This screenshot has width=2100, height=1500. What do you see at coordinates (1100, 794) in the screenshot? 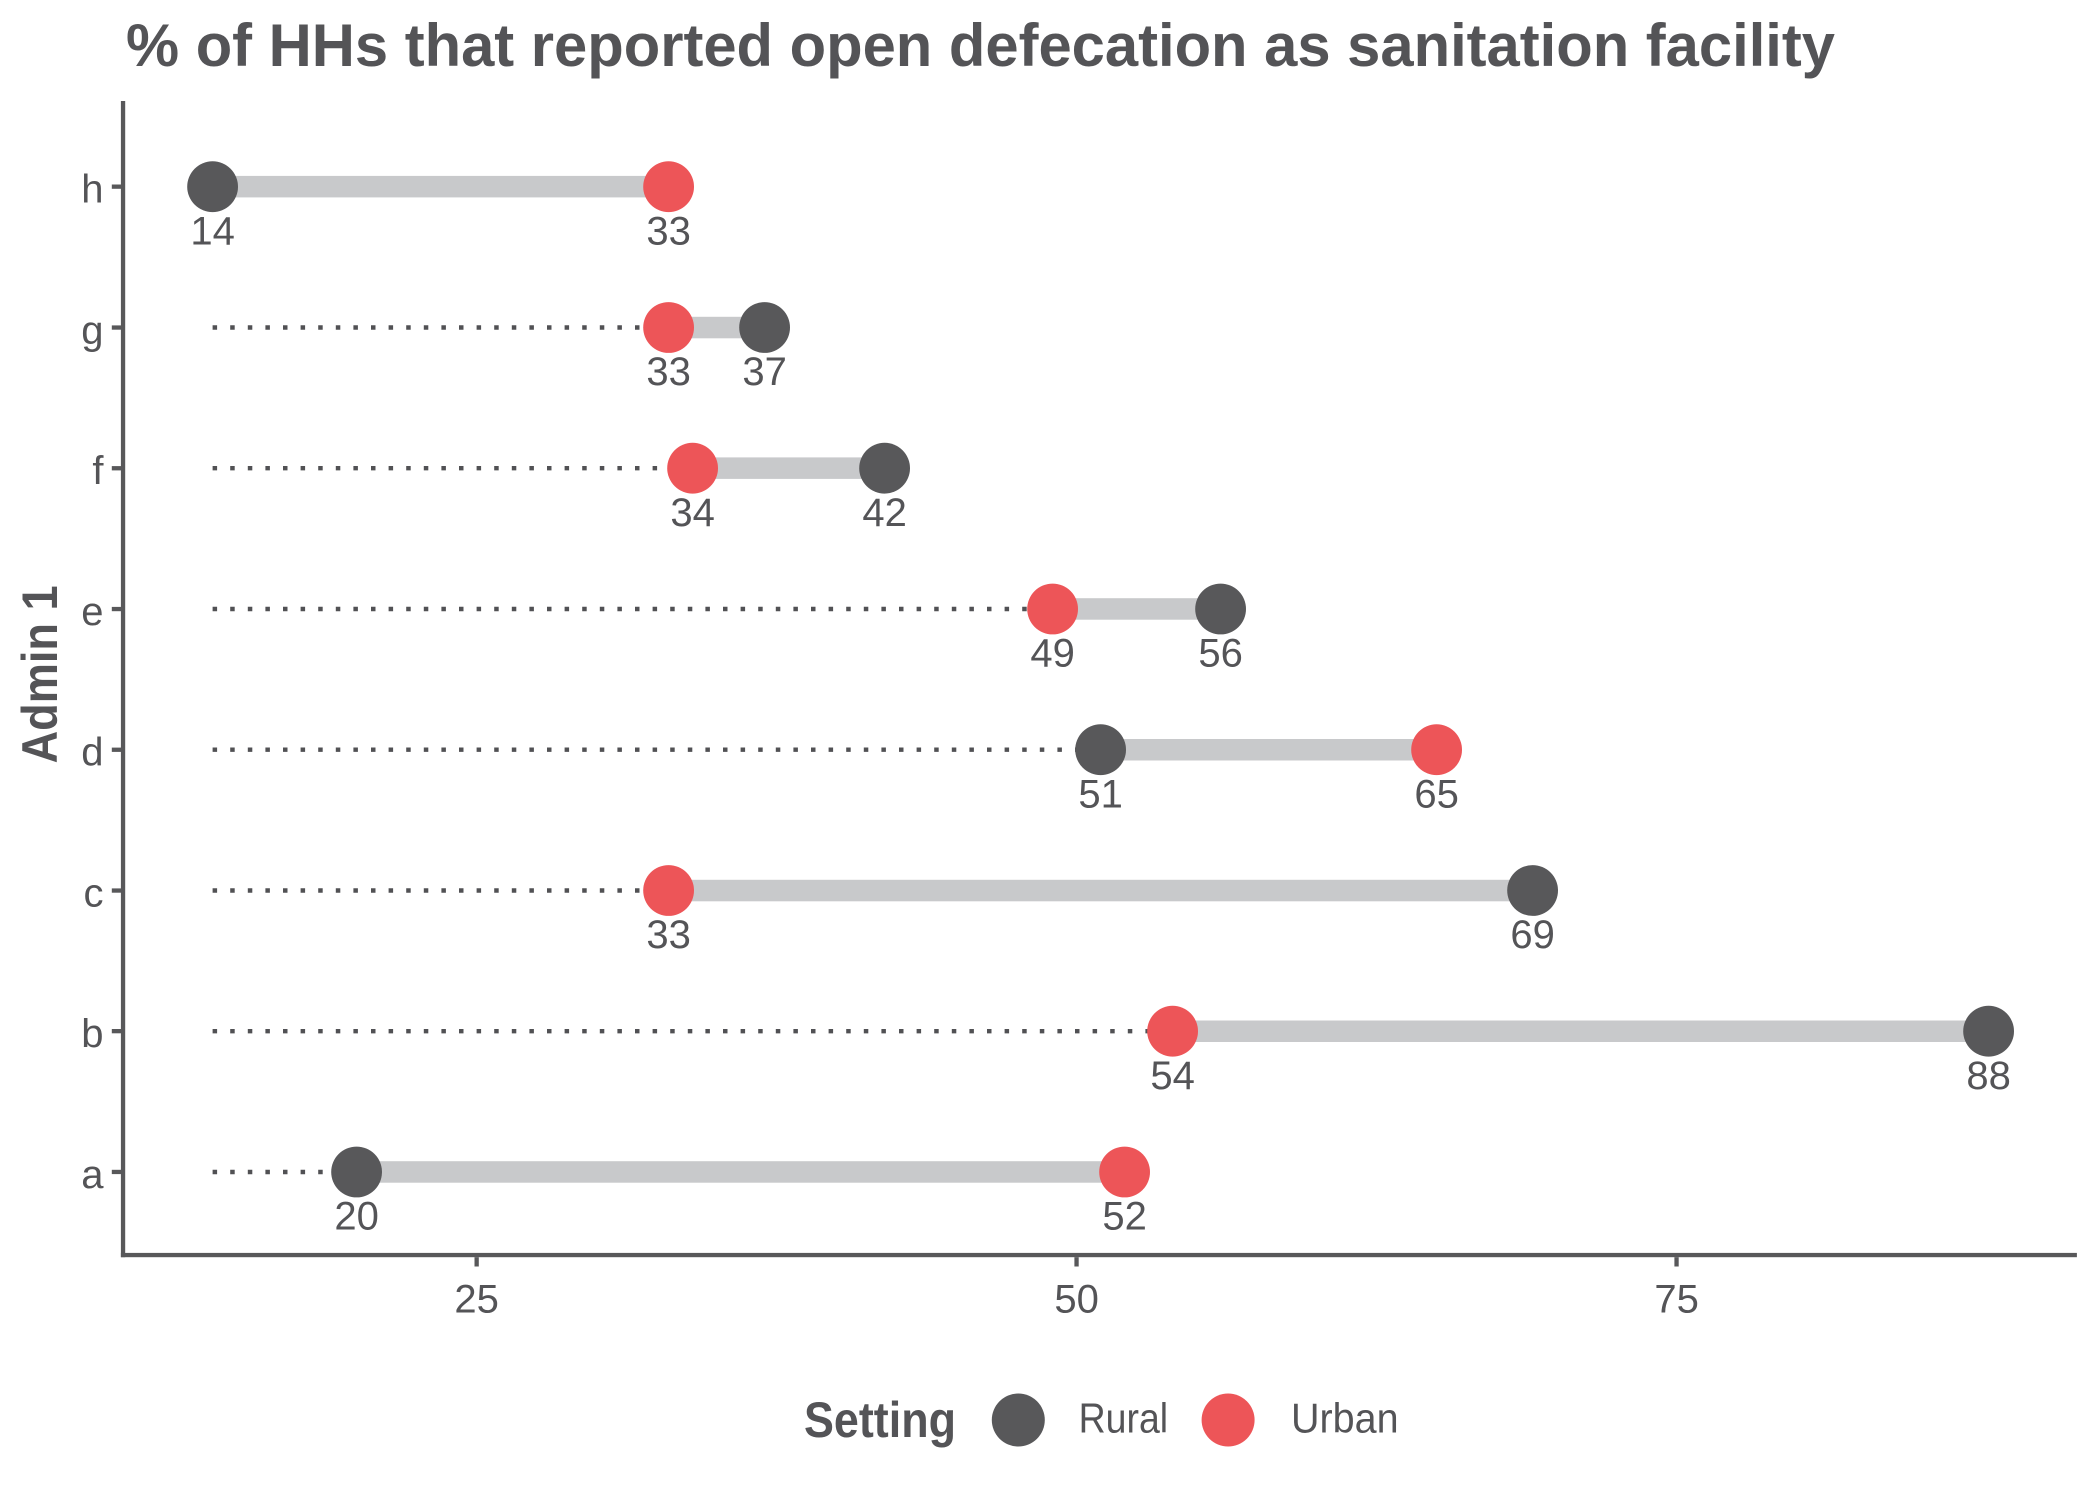
I see `svg-text: 51` at bounding box center [1100, 794].